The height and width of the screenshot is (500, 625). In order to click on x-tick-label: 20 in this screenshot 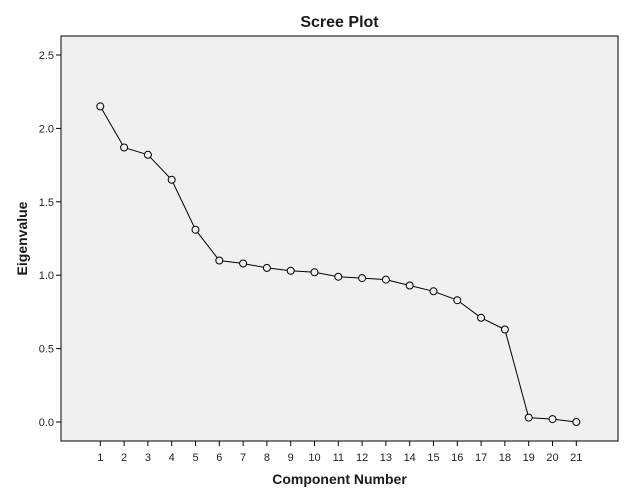, I will do `click(552, 458)`.